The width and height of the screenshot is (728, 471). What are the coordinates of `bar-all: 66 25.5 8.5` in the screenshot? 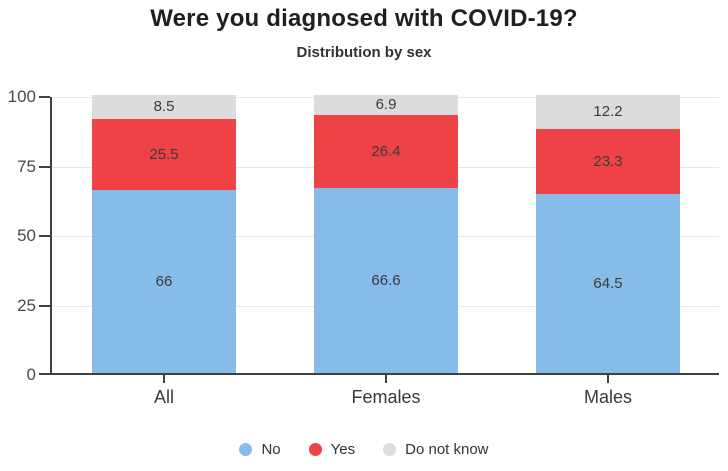 It's located at (164, 234).